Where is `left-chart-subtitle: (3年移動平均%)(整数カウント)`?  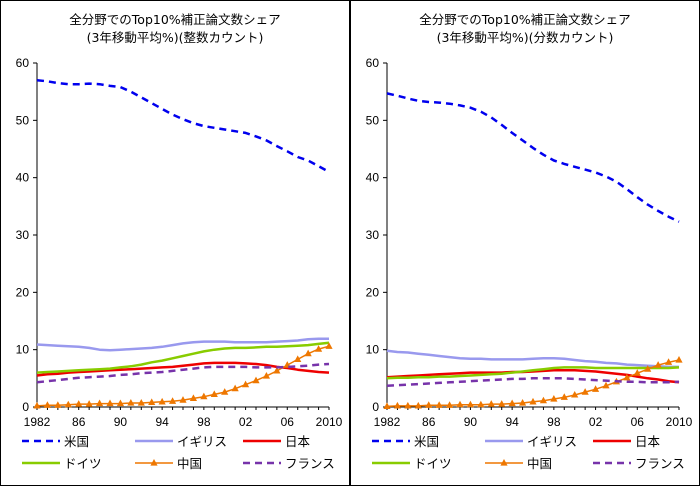
left-chart-subtitle: (3年移動平均%)(整数カウント) is located at coordinates (175, 37).